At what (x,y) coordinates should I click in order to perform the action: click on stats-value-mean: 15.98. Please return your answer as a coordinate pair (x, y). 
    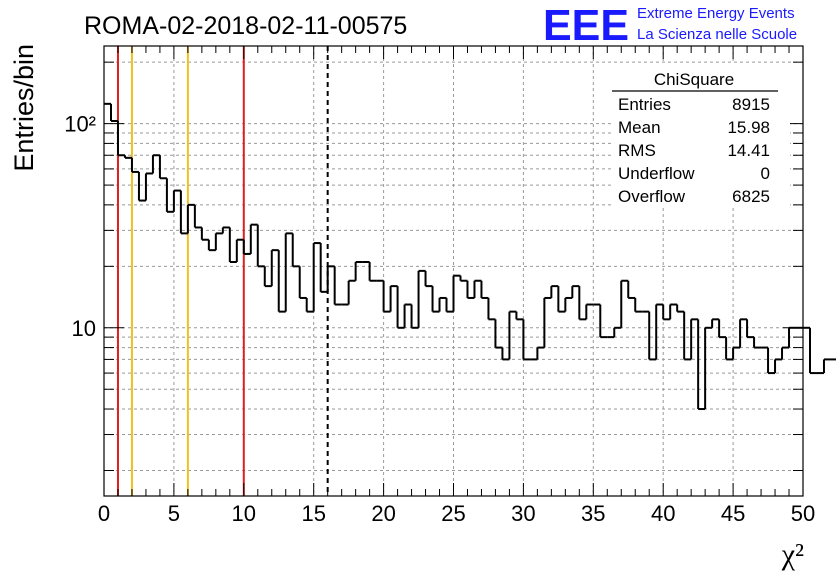
    Looking at the image, I should click on (748, 127).